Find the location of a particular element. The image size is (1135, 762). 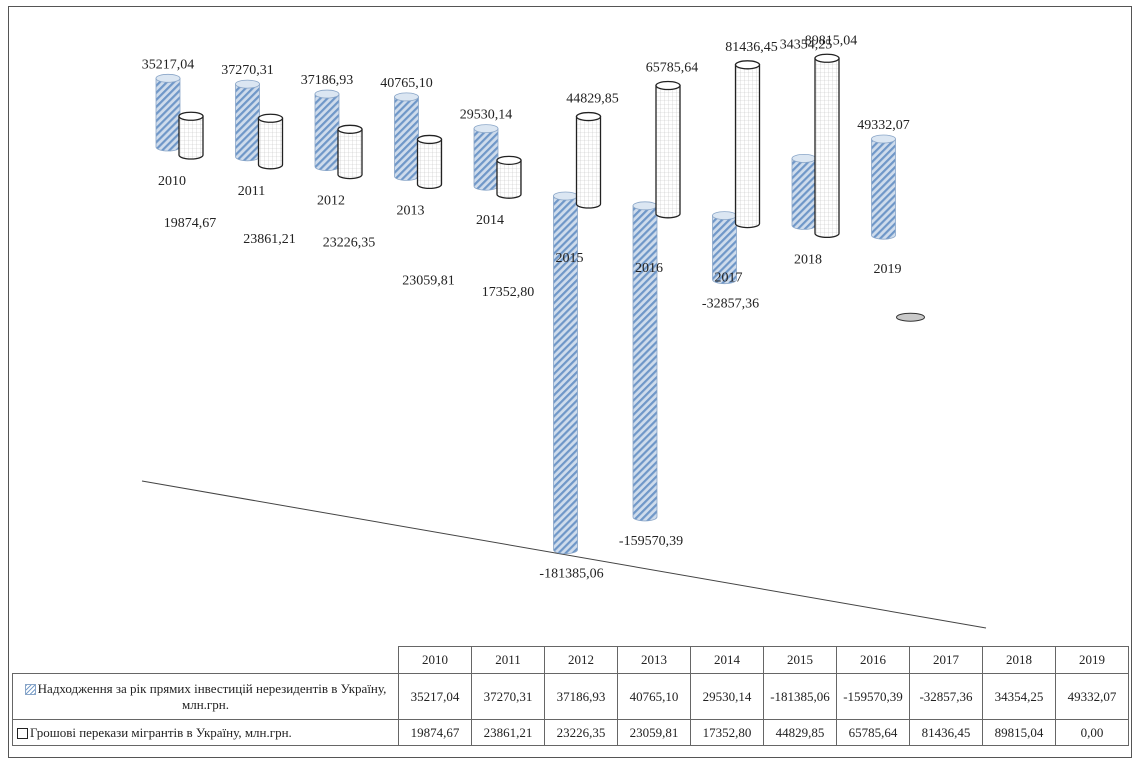

table-cell: 19874,67 is located at coordinates (435, 732).